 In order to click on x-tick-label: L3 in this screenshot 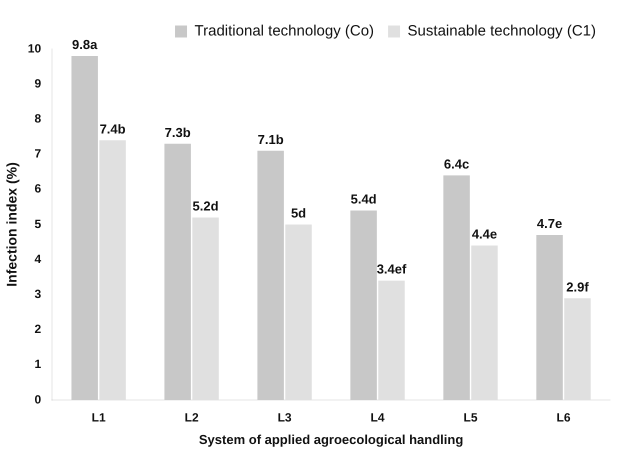, I will do `click(285, 417)`.